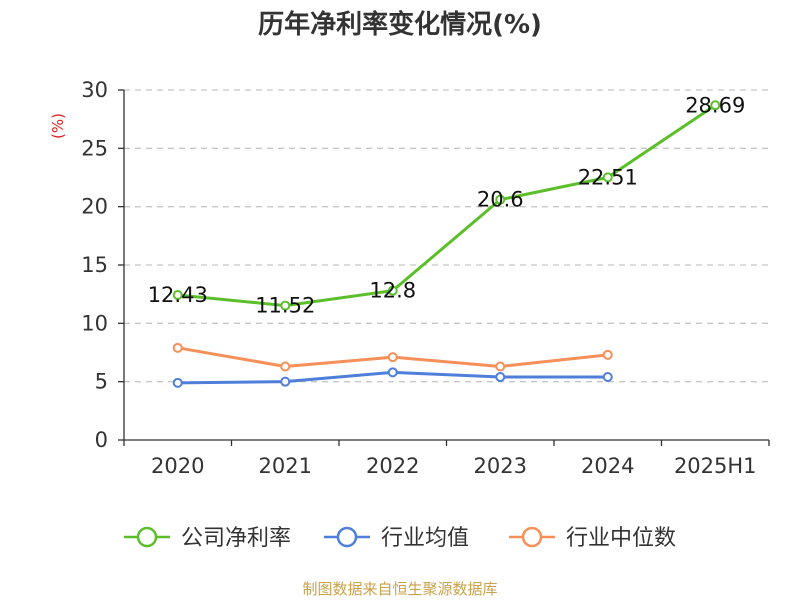 The image size is (800, 600). I want to click on y-tick-label: 25, so click(94, 148).